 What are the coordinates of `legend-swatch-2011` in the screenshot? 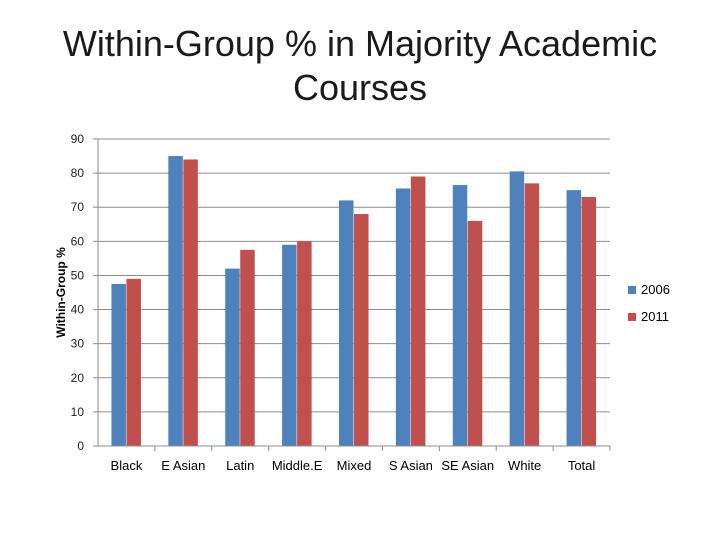 It's located at (632, 317).